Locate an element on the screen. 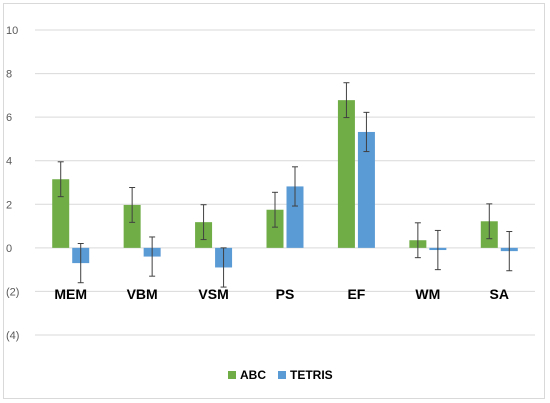 The width and height of the screenshot is (550, 403). category-label: PS is located at coordinates (285, 294).